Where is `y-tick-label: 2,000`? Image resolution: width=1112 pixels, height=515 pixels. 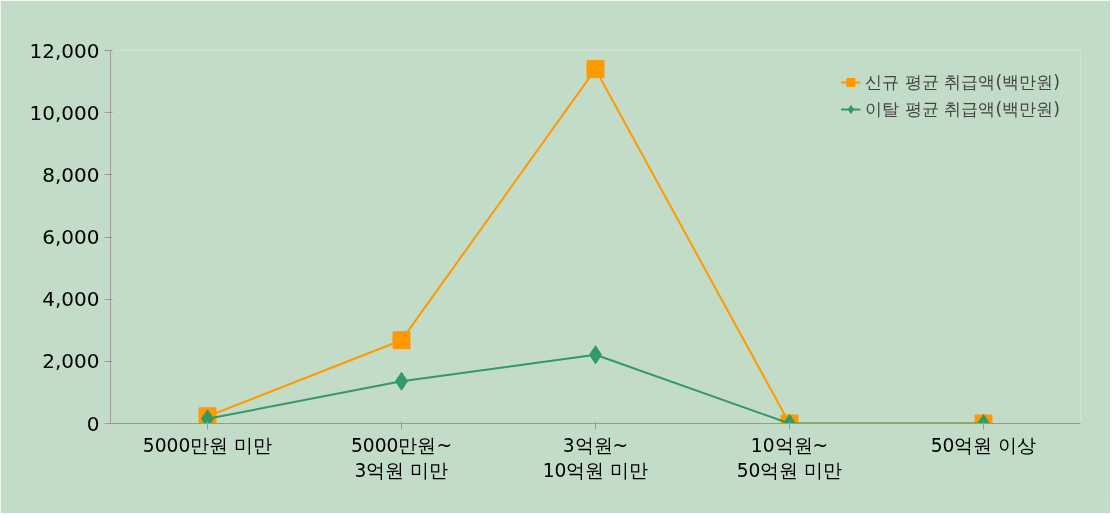 y-tick-label: 2,000 is located at coordinates (71, 361).